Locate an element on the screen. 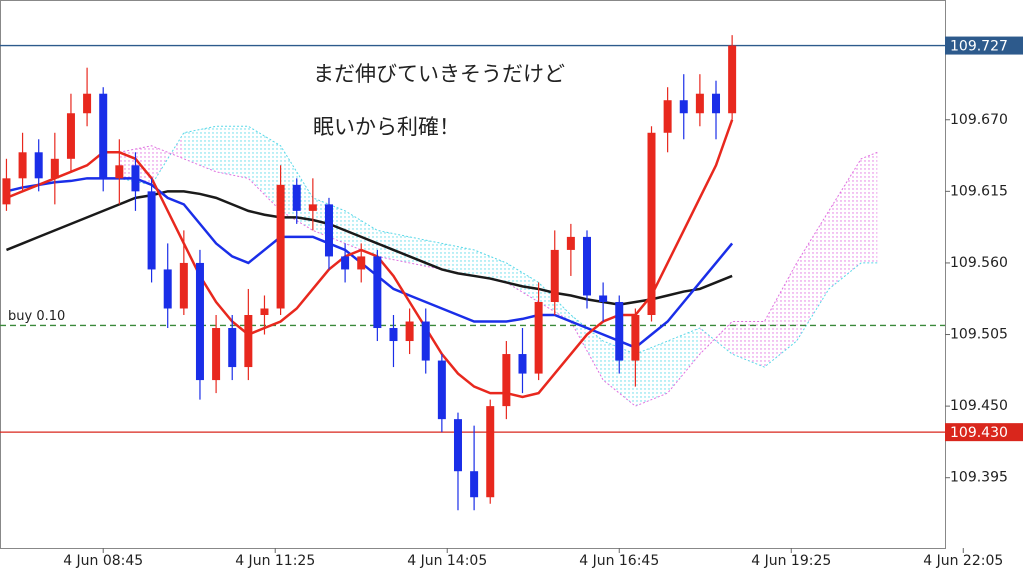 The width and height of the screenshot is (1024, 577). y-tick-label: 109.450 is located at coordinates (979, 406).